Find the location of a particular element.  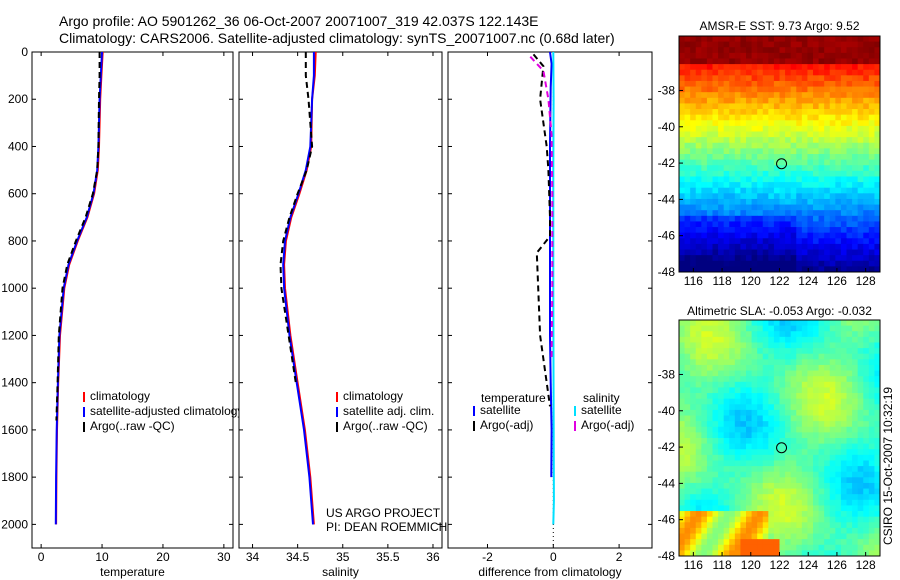

map-y-tick-label: -46 is located at coordinates (667, 236).